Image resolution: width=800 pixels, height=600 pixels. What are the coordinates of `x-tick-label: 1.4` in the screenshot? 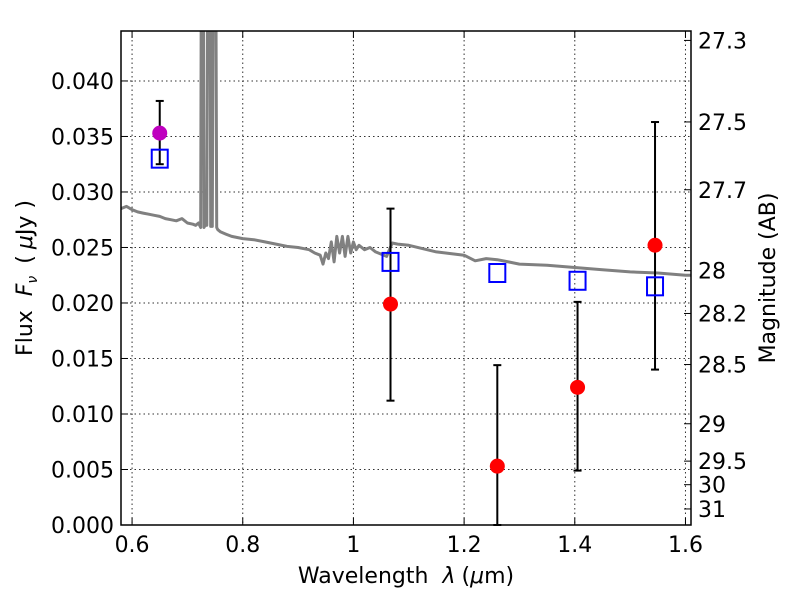 It's located at (574, 545).